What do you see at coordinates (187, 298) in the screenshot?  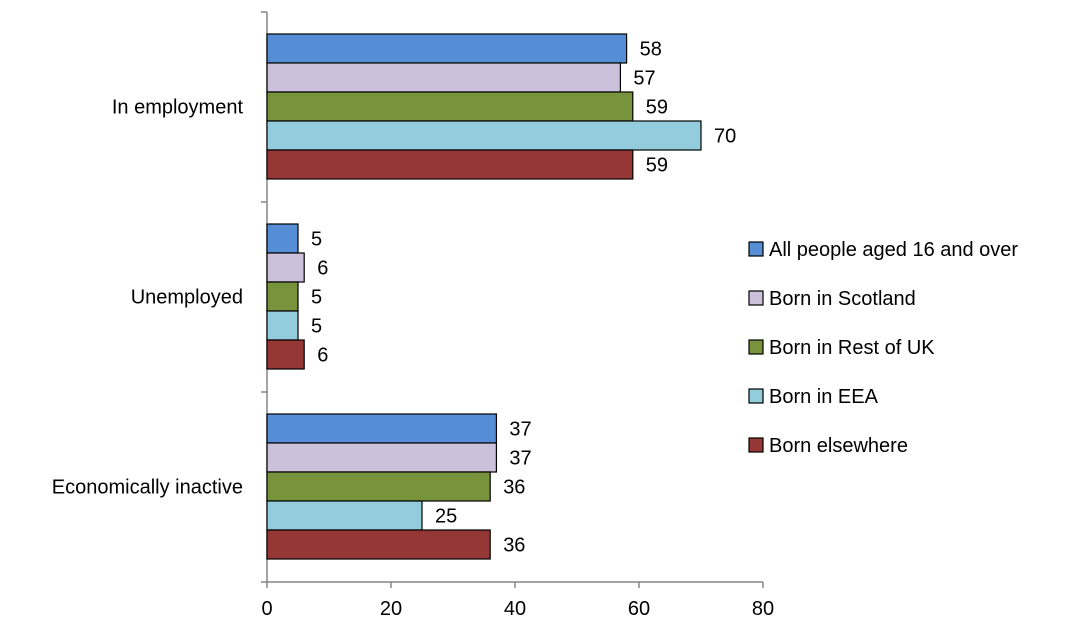 I see `category-label: Unemployed` at bounding box center [187, 298].